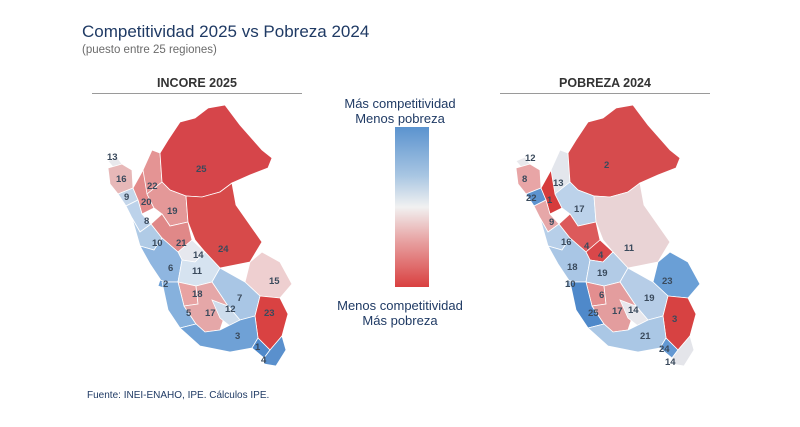 This screenshot has height=427, width=800. Describe the element at coordinates (149, 50) in the screenshot. I see `chart-subtitle: (puesto entre 25 regiones)` at that location.